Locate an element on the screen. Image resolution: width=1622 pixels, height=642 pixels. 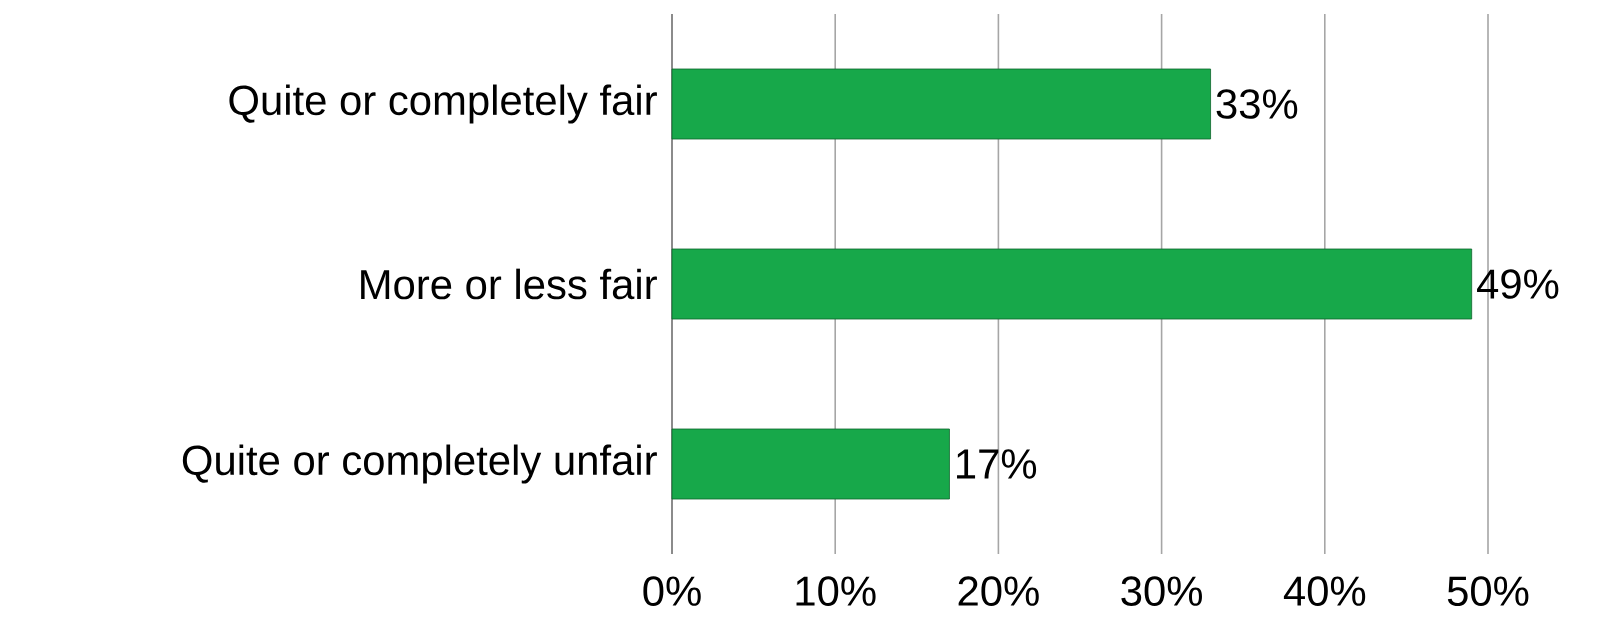
x-tick-label: 20% is located at coordinates (998, 591).